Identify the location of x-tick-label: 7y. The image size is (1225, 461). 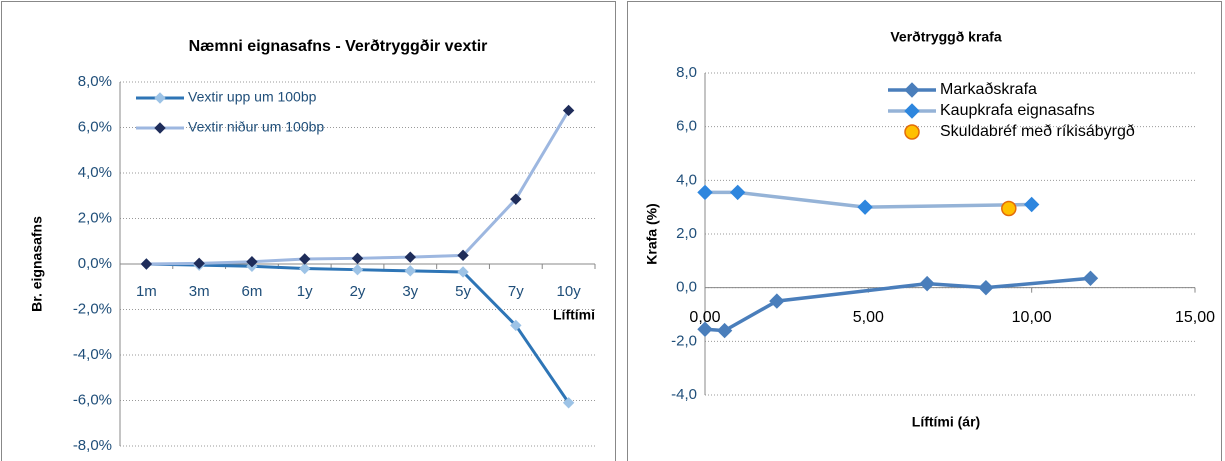
(516, 291).